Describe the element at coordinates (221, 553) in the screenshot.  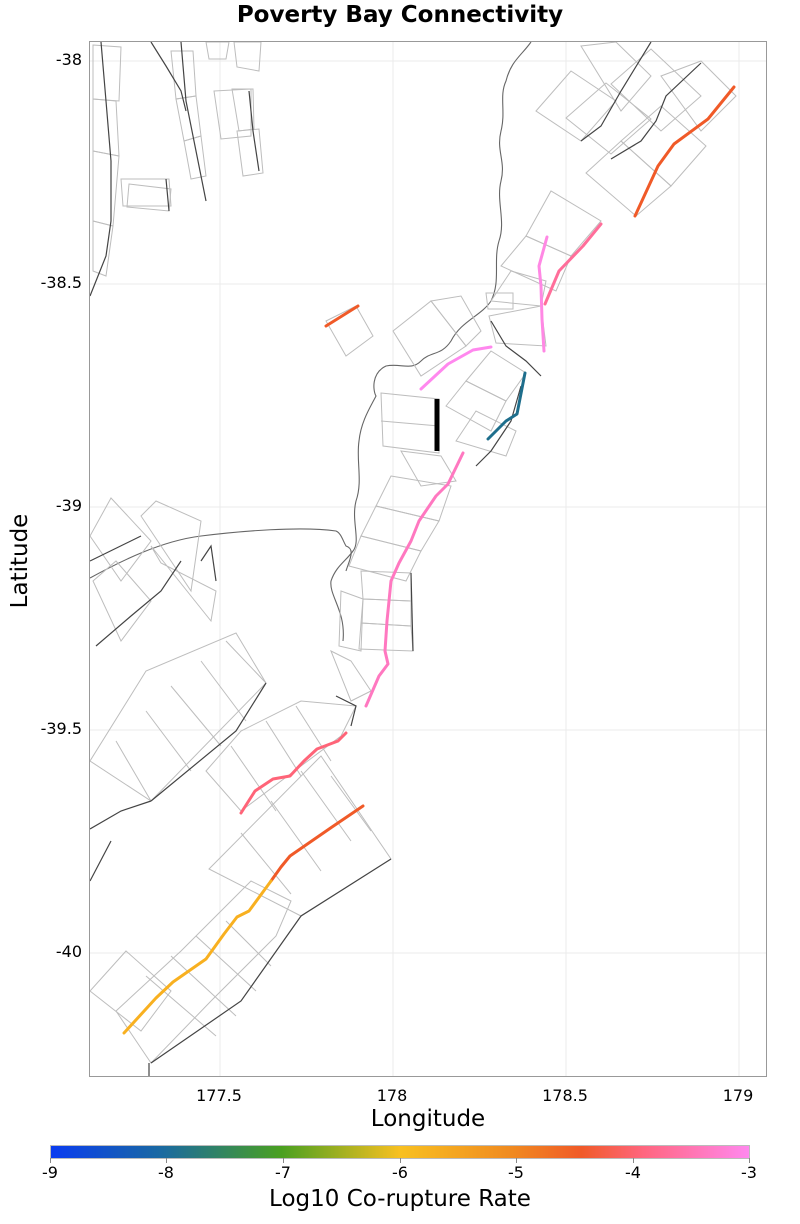
I see `coastline-bay` at that location.